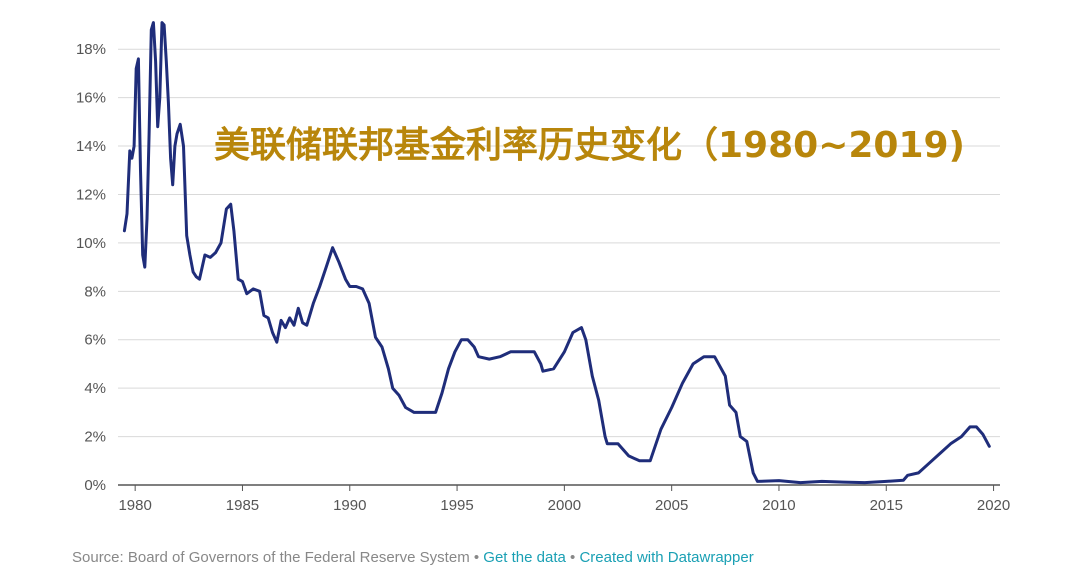 The height and width of the screenshot is (578, 1080). I want to click on x-tick-label: 1990, so click(349, 505).